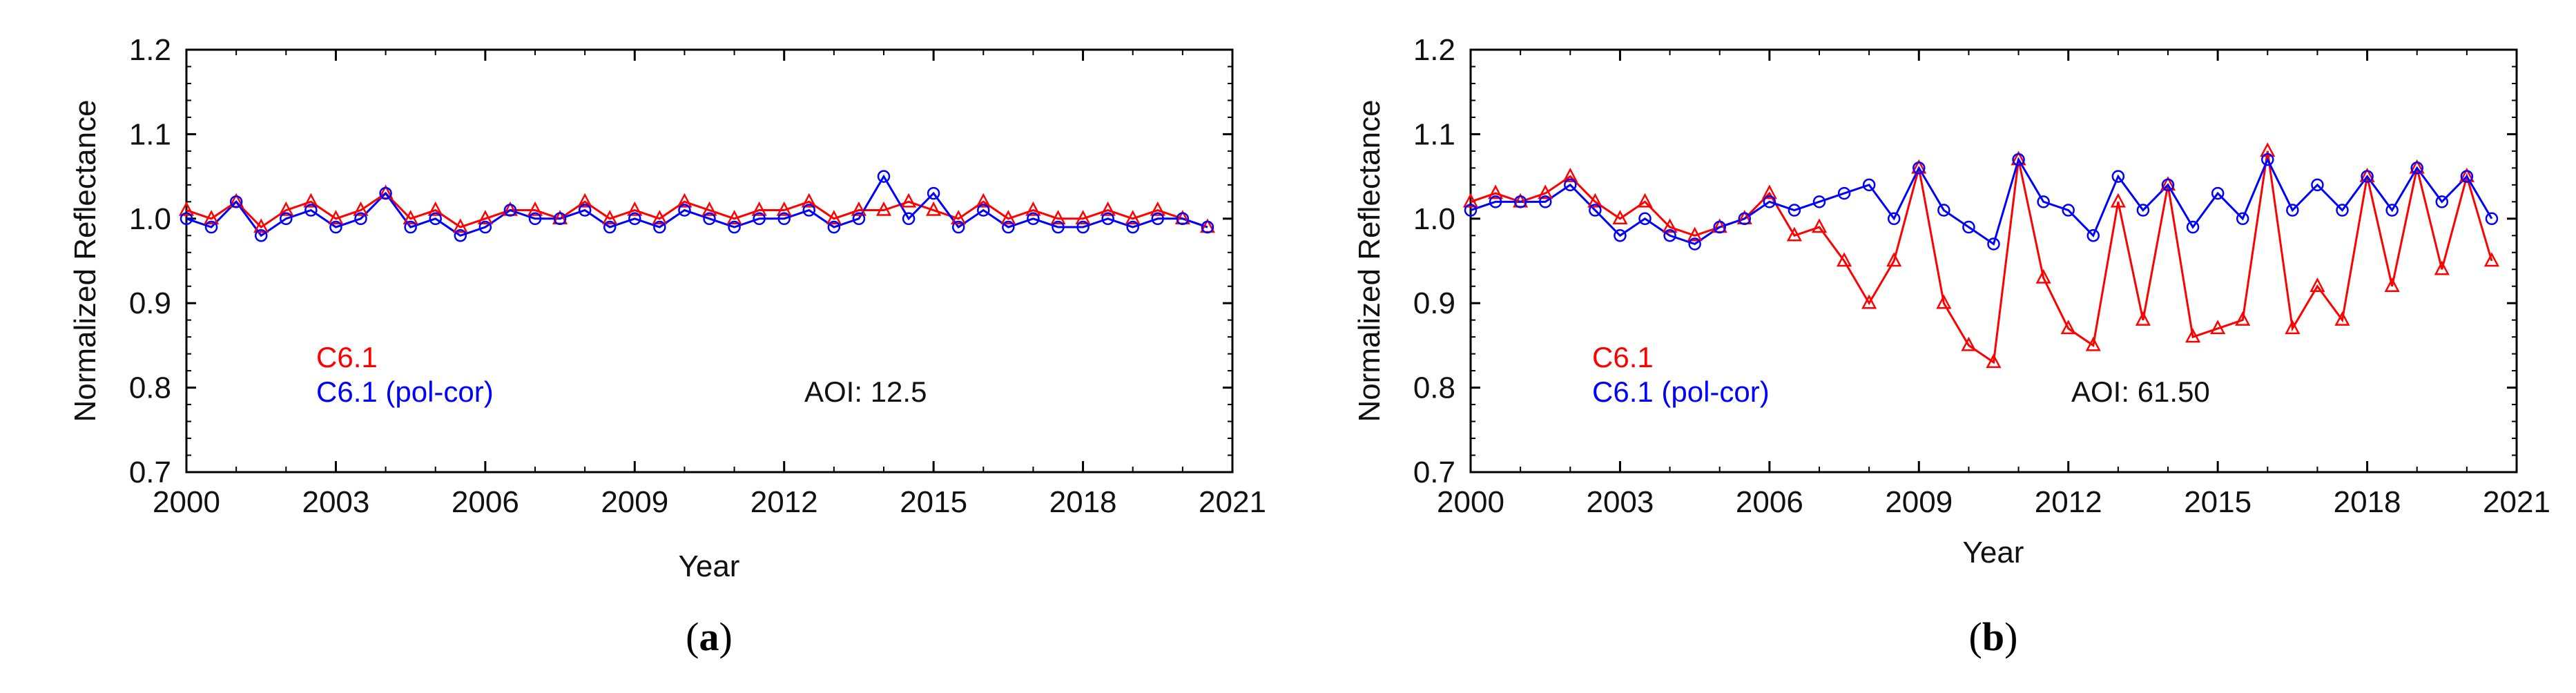 This screenshot has height=693, width=2576. What do you see at coordinates (1083, 502) in the screenshot?
I see `x-tick-label: 2018` at bounding box center [1083, 502].